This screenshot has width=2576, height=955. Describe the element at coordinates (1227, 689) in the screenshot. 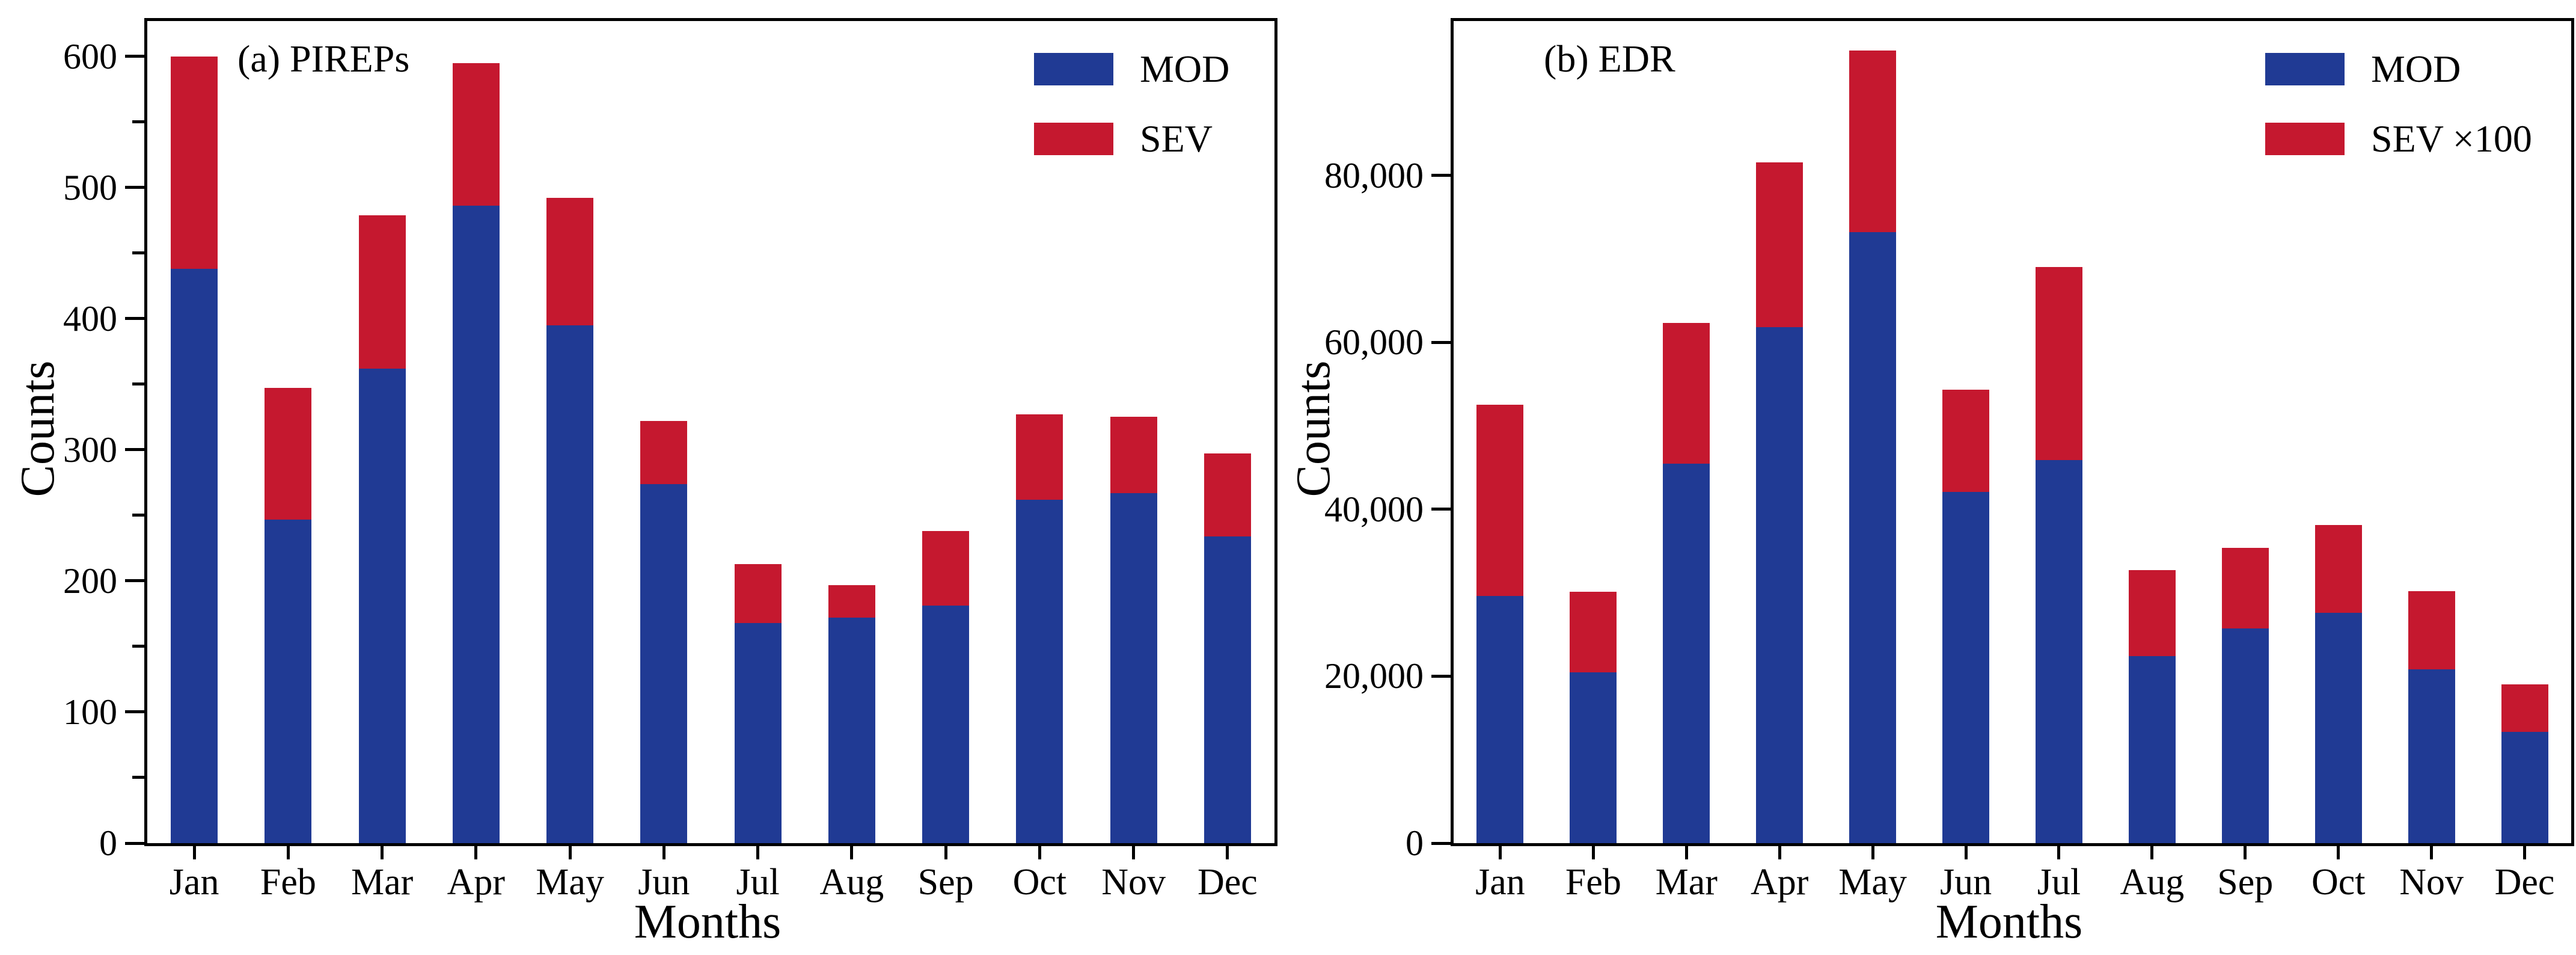

I see `bar-mod-dec` at that location.